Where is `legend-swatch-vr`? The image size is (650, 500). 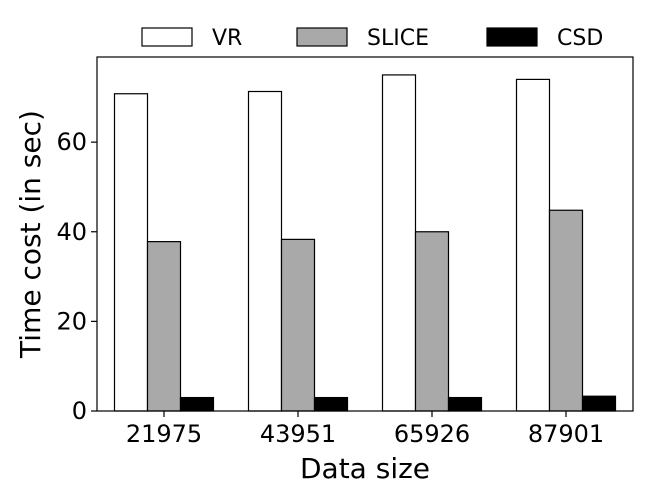
legend-swatch-vr is located at coordinates (167, 37).